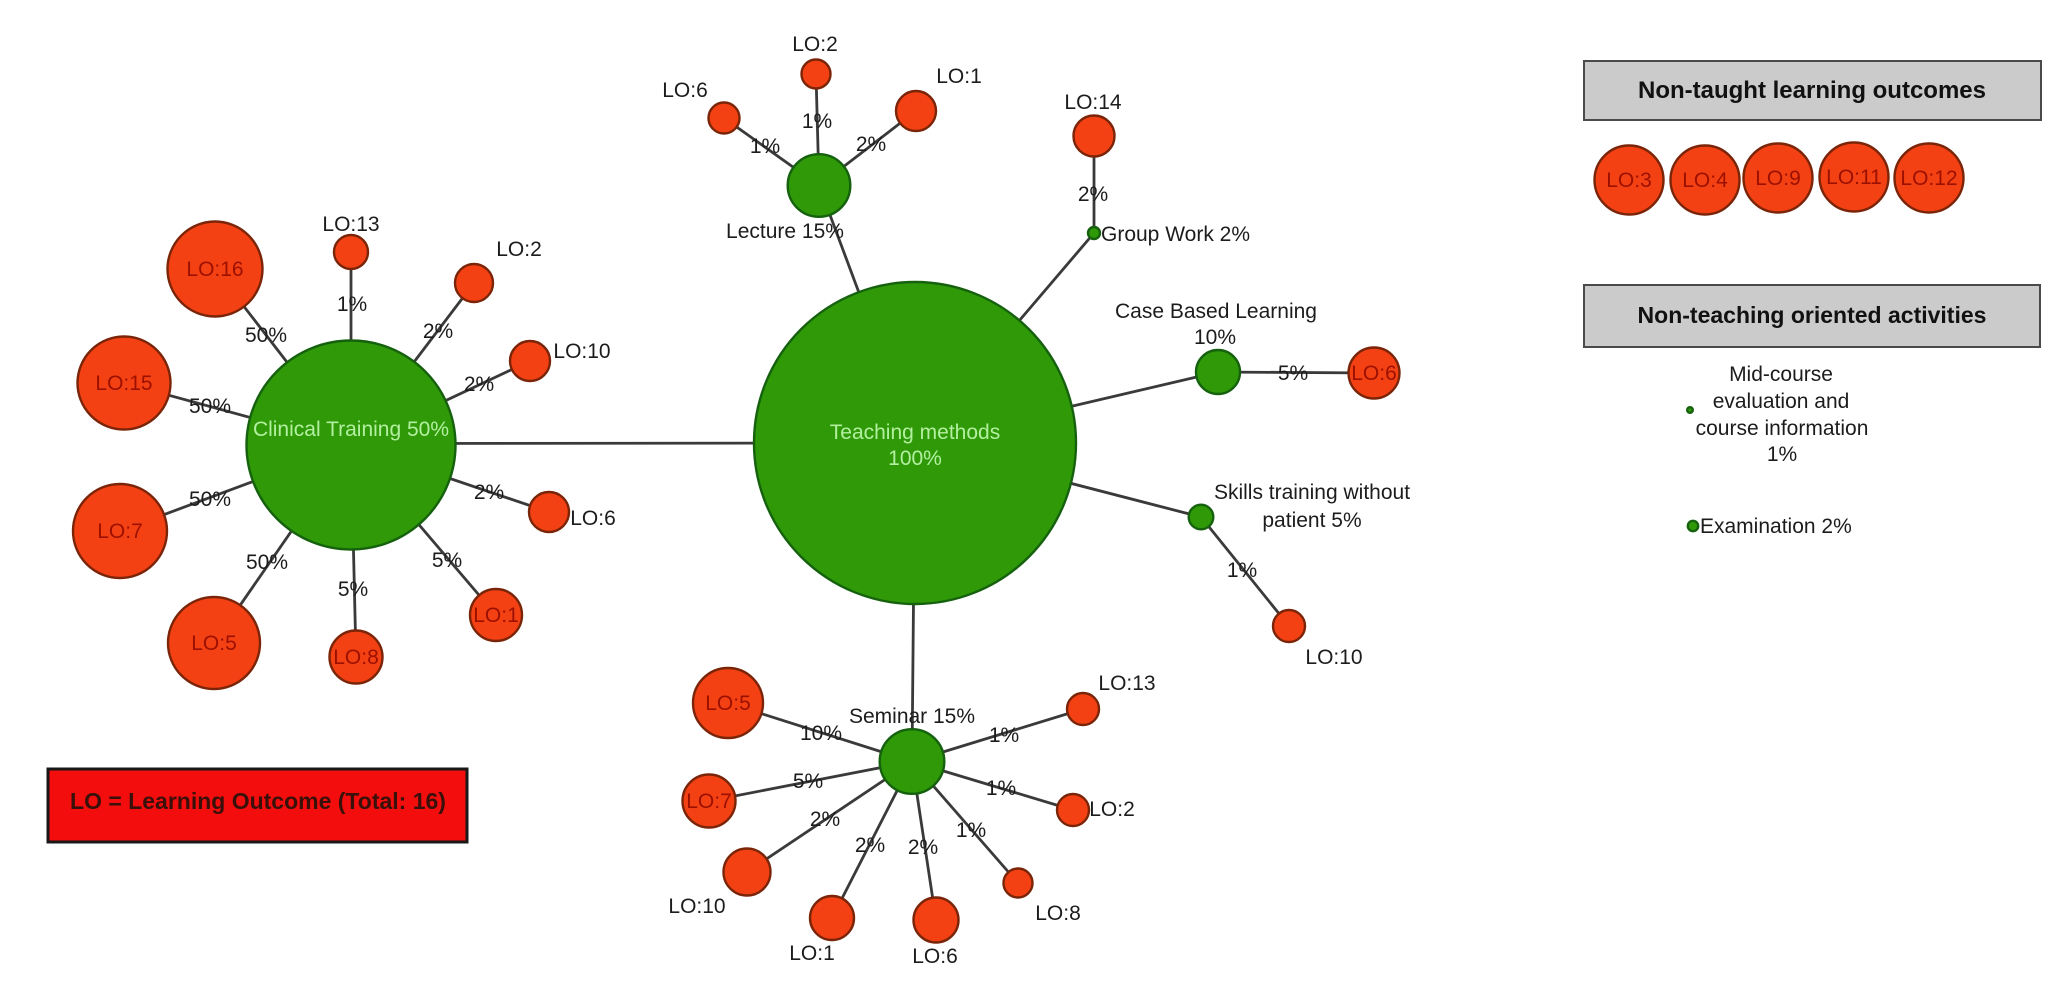  What do you see at coordinates (1629, 180) in the screenshot?
I see `svg-text: LO:3` at bounding box center [1629, 180].